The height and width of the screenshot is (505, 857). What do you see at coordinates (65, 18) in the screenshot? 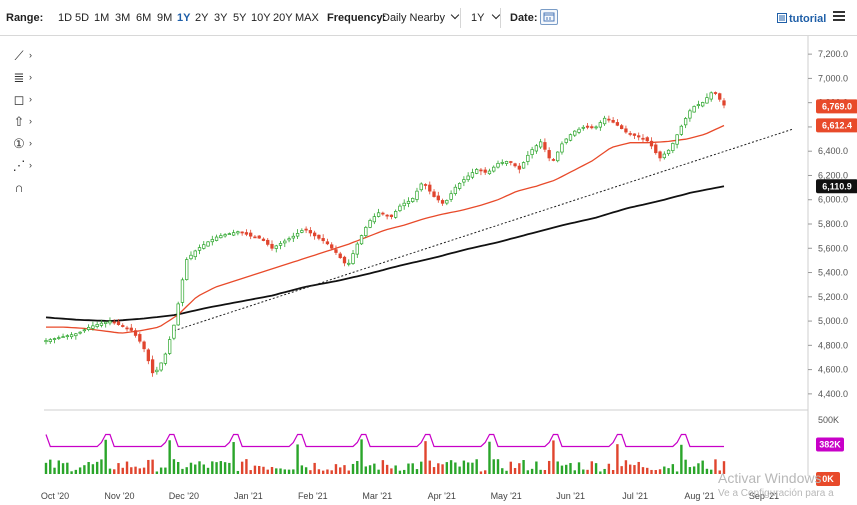
I see `range-1d: 1D` at bounding box center [65, 18].